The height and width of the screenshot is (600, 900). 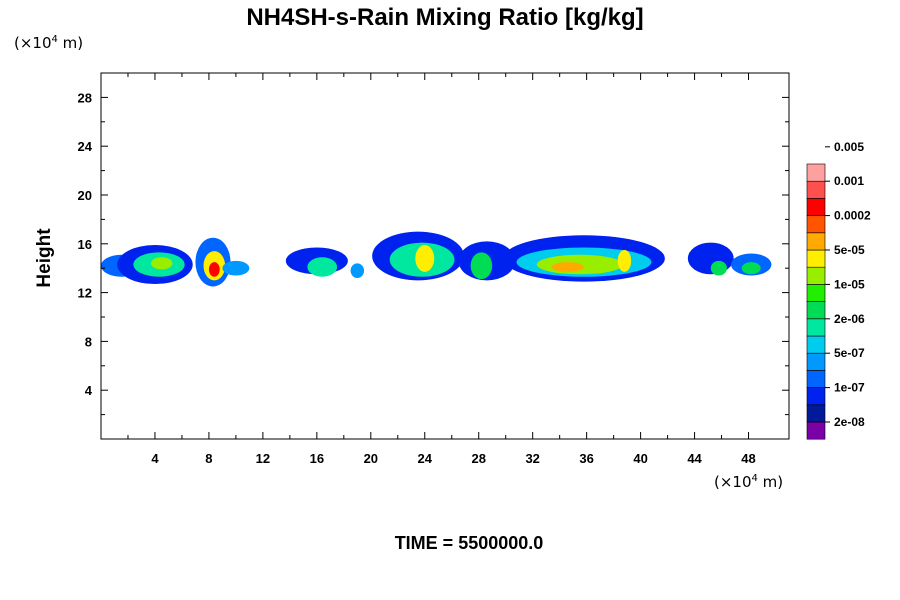 I want to click on legend-label: 2e-08, so click(x=849, y=422).